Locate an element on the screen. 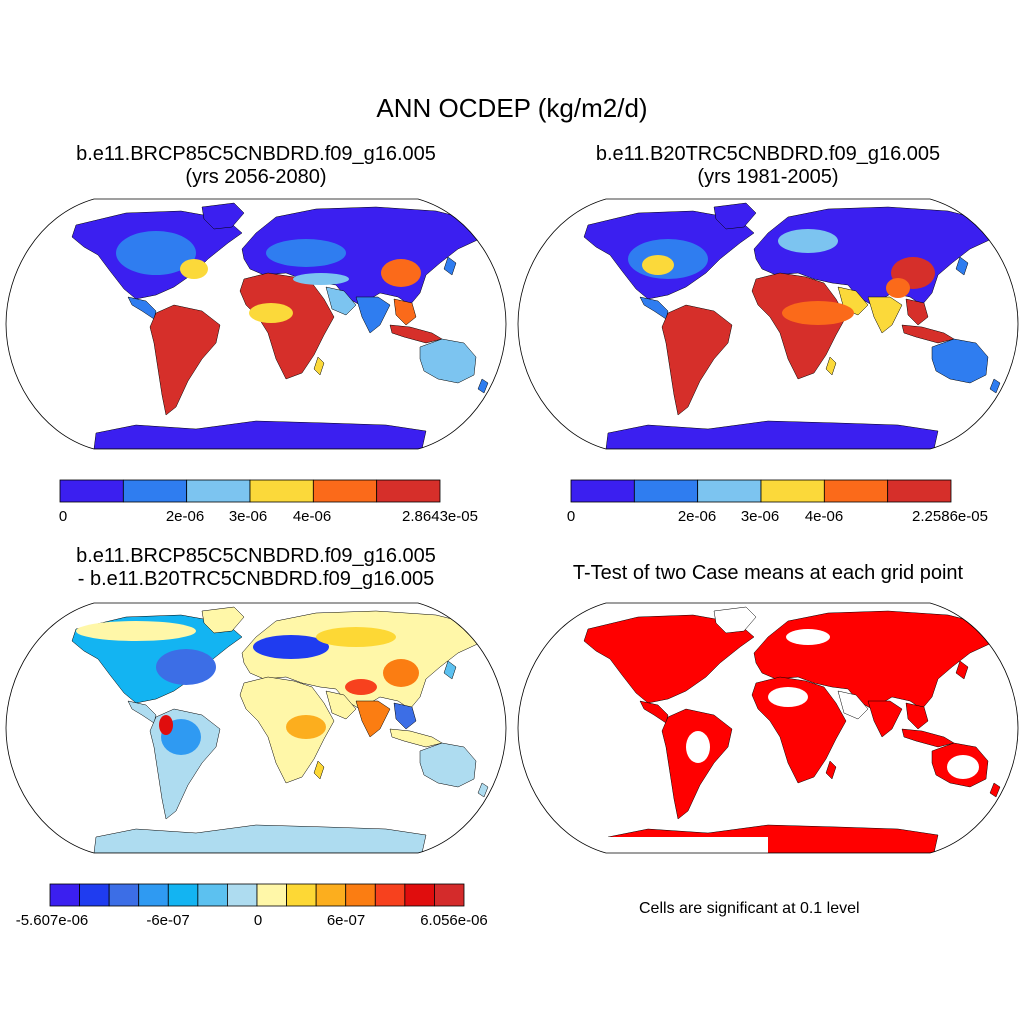 This screenshot has height=1024, width=1024. colorbar-difference is located at coordinates (257, 895).